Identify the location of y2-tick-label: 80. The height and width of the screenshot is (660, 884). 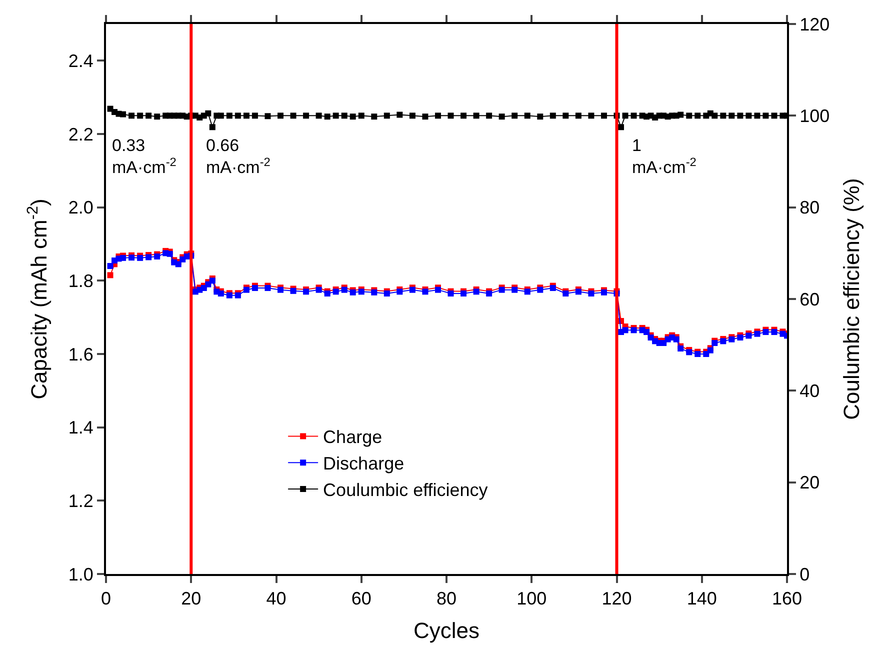
(810, 208).